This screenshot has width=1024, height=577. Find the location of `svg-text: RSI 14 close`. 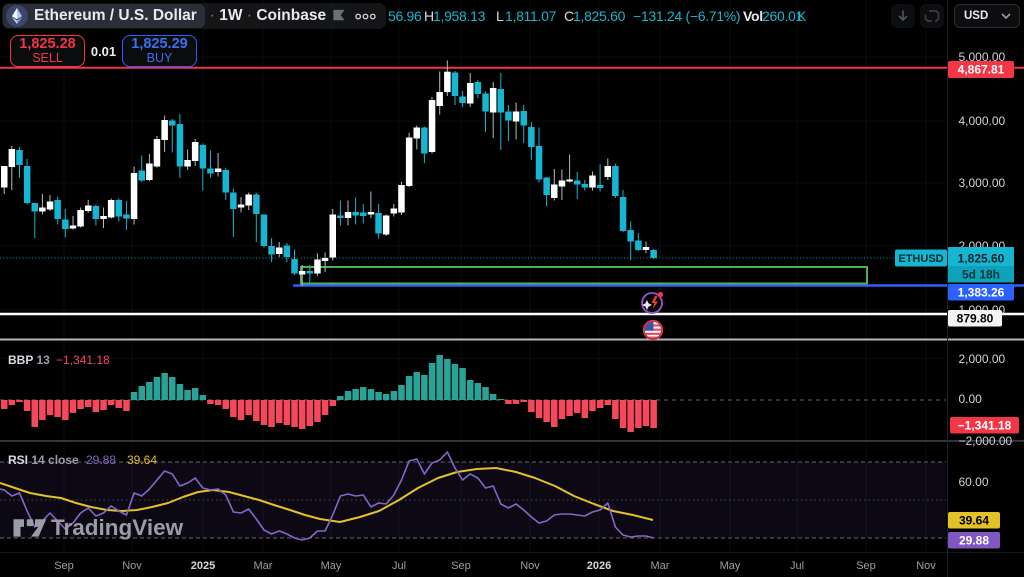

svg-text: RSI 14 close is located at coordinates (43, 460).